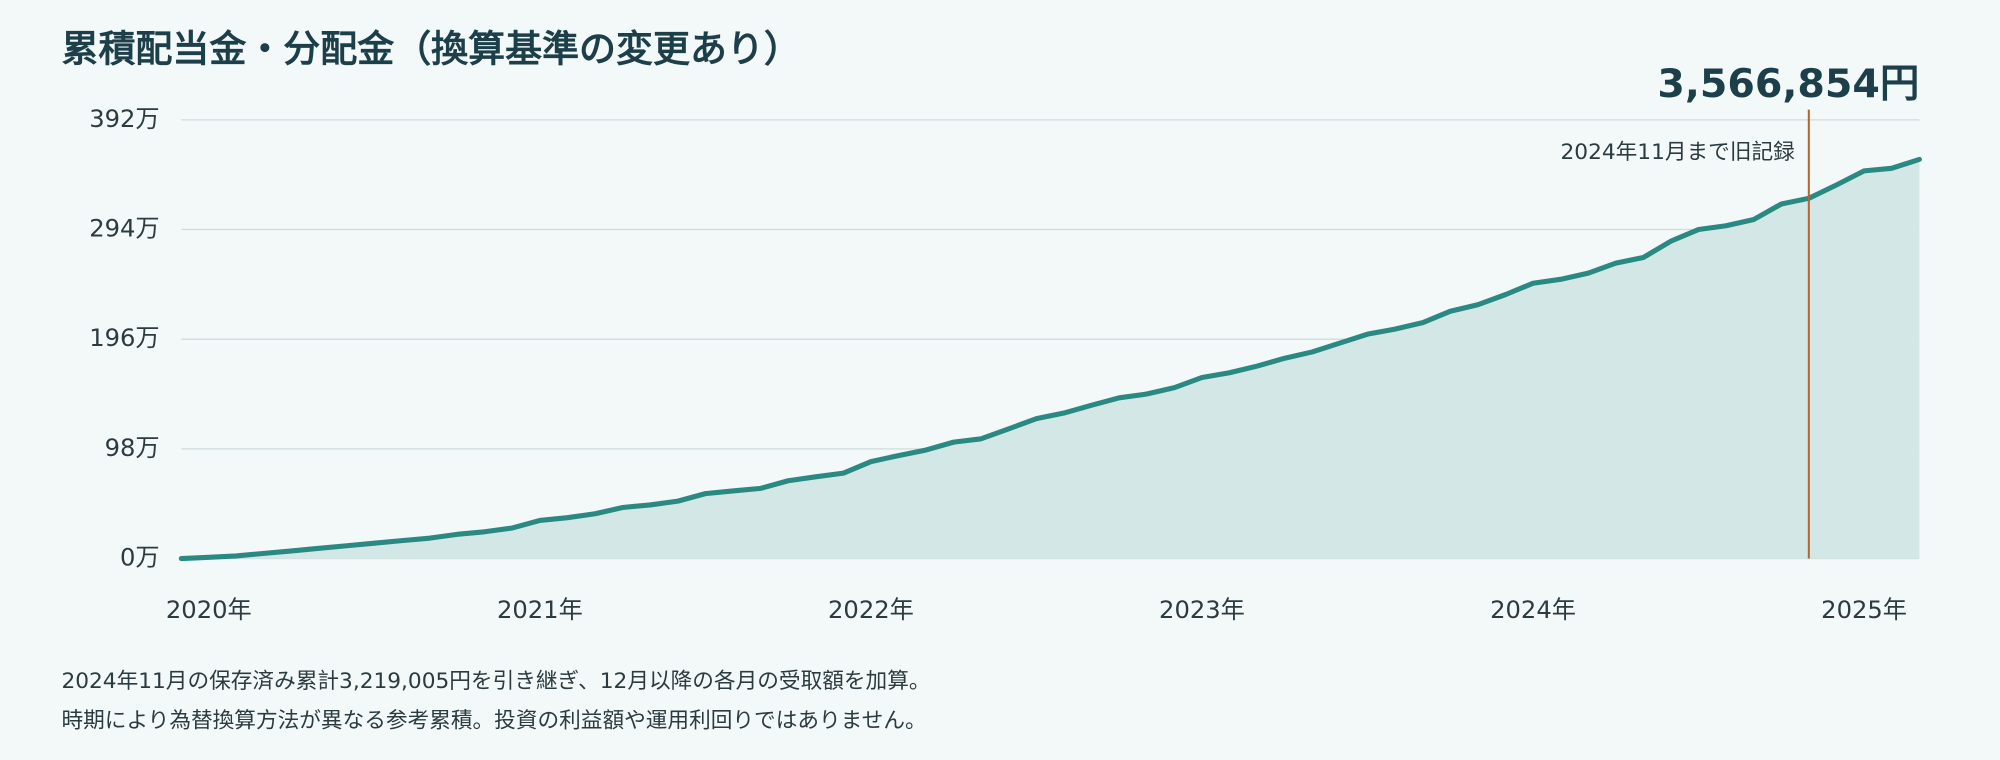  I want to click on x-tick-label: 2023年, so click(1202, 610).